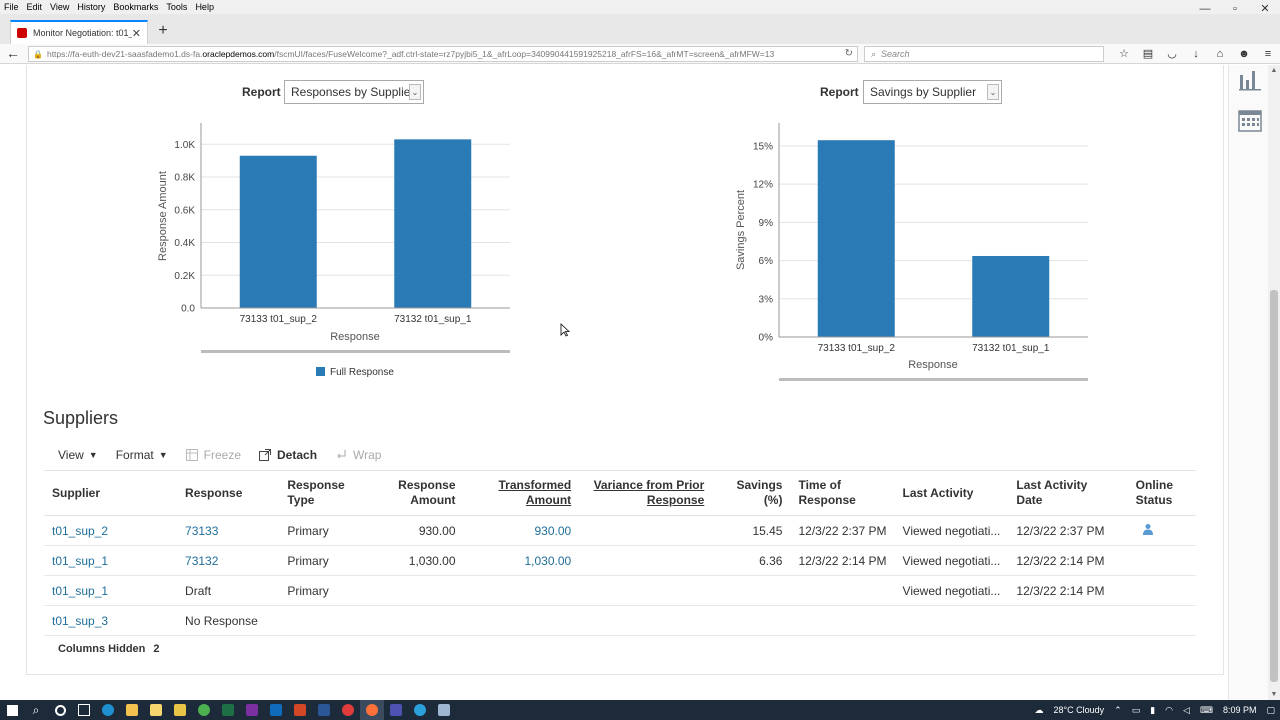 The height and width of the screenshot is (720, 1280). Describe the element at coordinates (228, 560) in the screenshot. I see `response-link: 73132` at that location.